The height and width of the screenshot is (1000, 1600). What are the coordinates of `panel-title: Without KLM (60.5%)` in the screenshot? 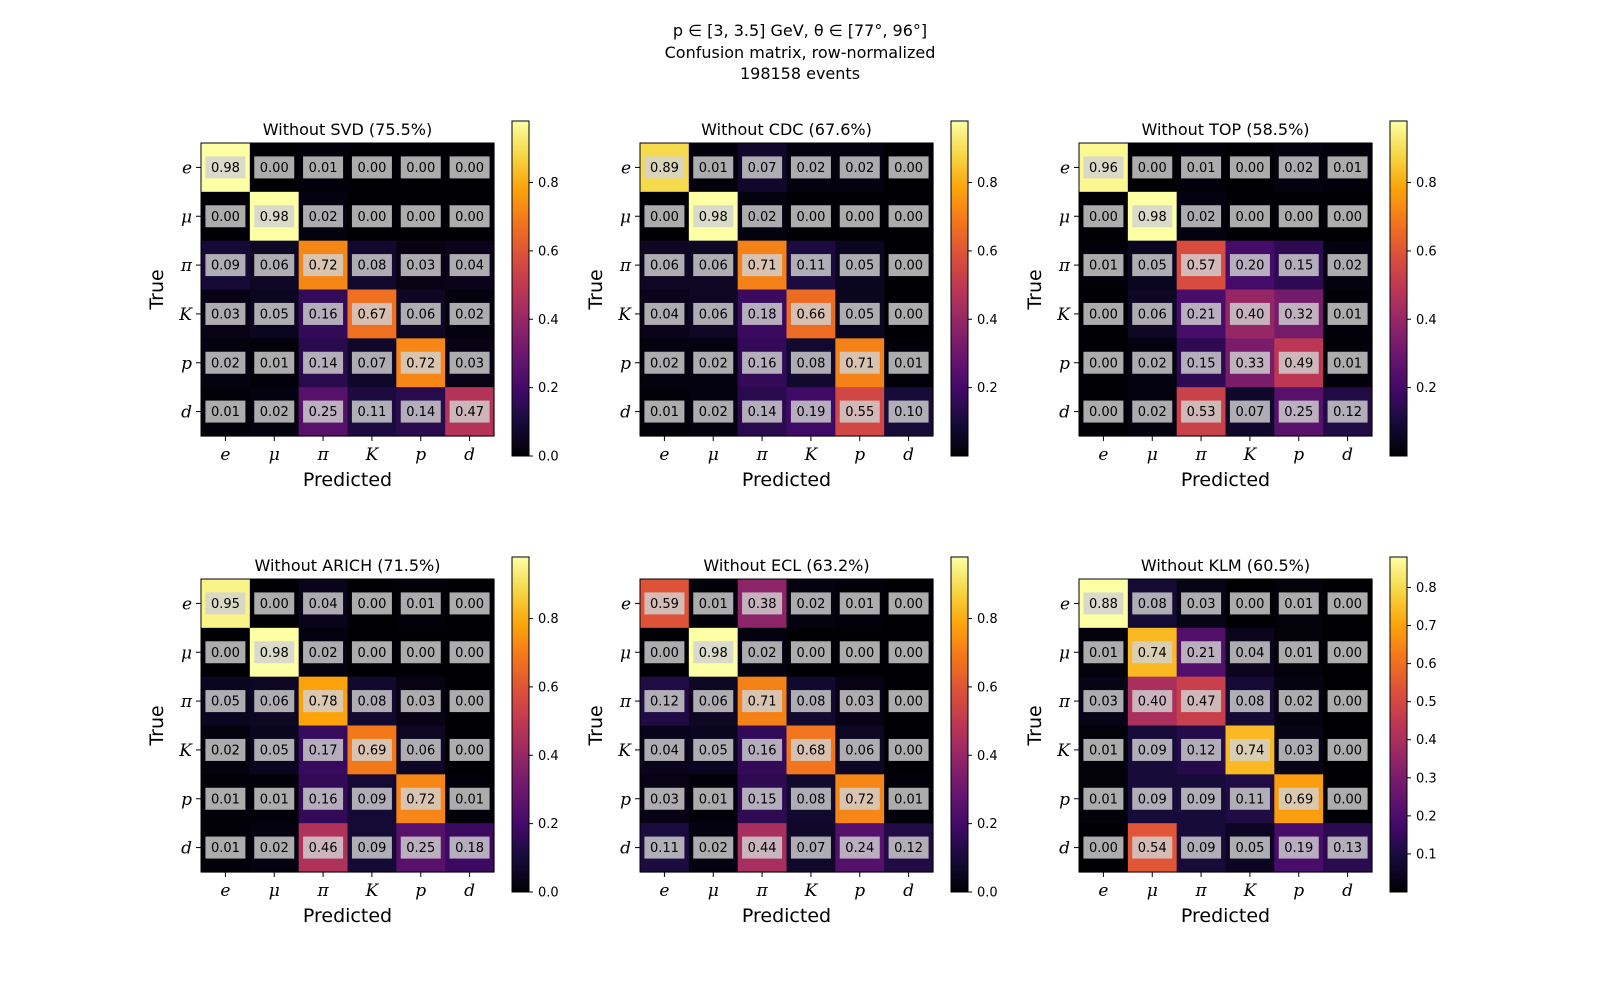 It's located at (1225, 565).